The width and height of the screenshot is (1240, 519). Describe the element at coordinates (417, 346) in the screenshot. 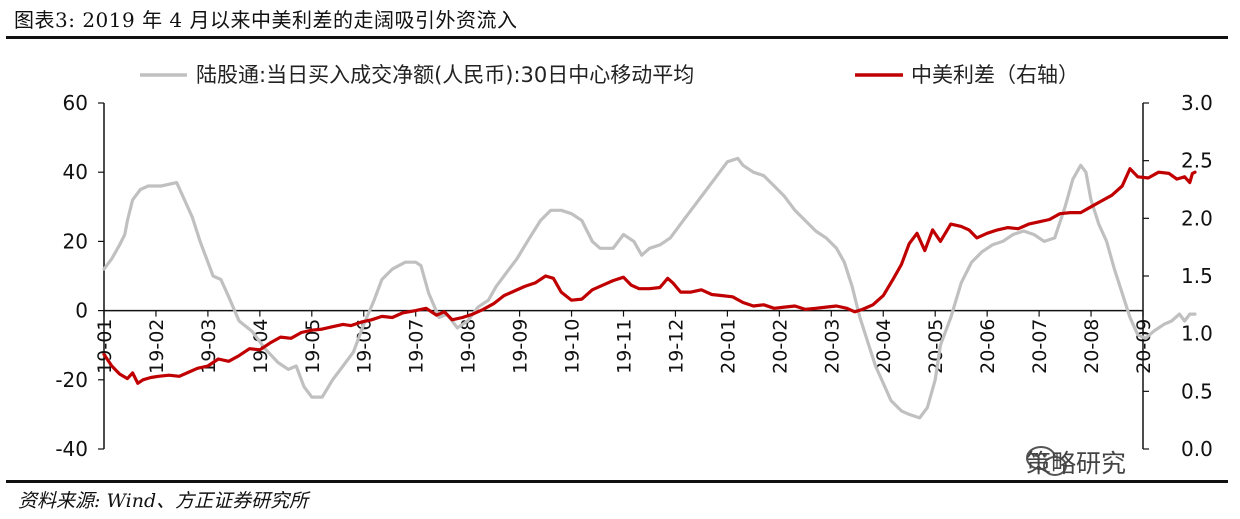

I see `x-tick-label: 19-07` at that location.